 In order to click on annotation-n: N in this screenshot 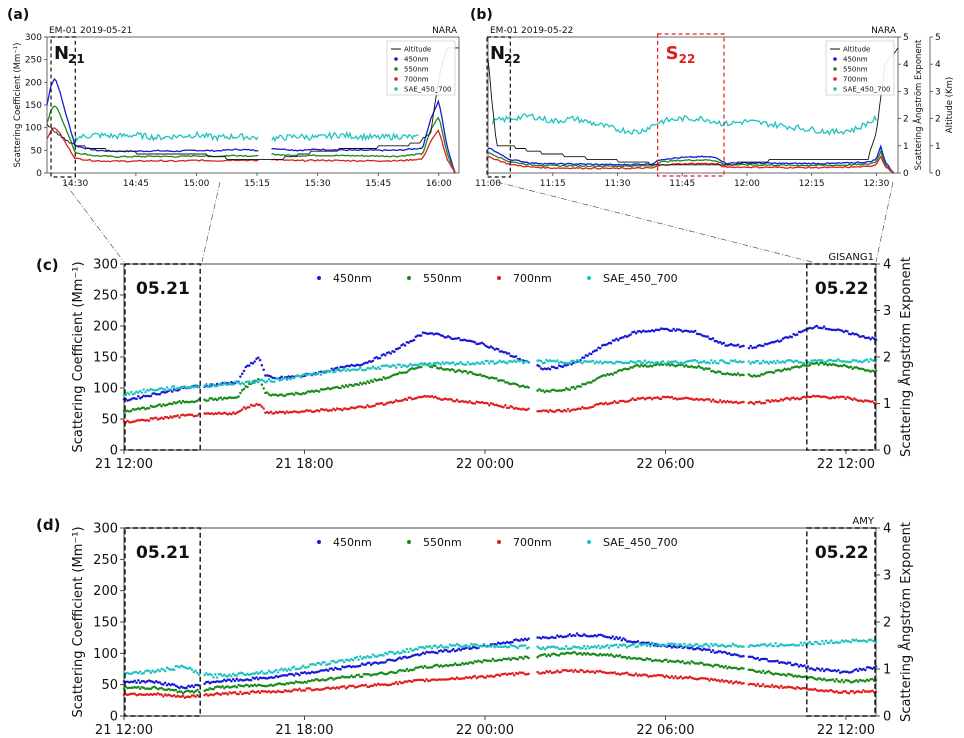, I will do `click(497, 53)`.